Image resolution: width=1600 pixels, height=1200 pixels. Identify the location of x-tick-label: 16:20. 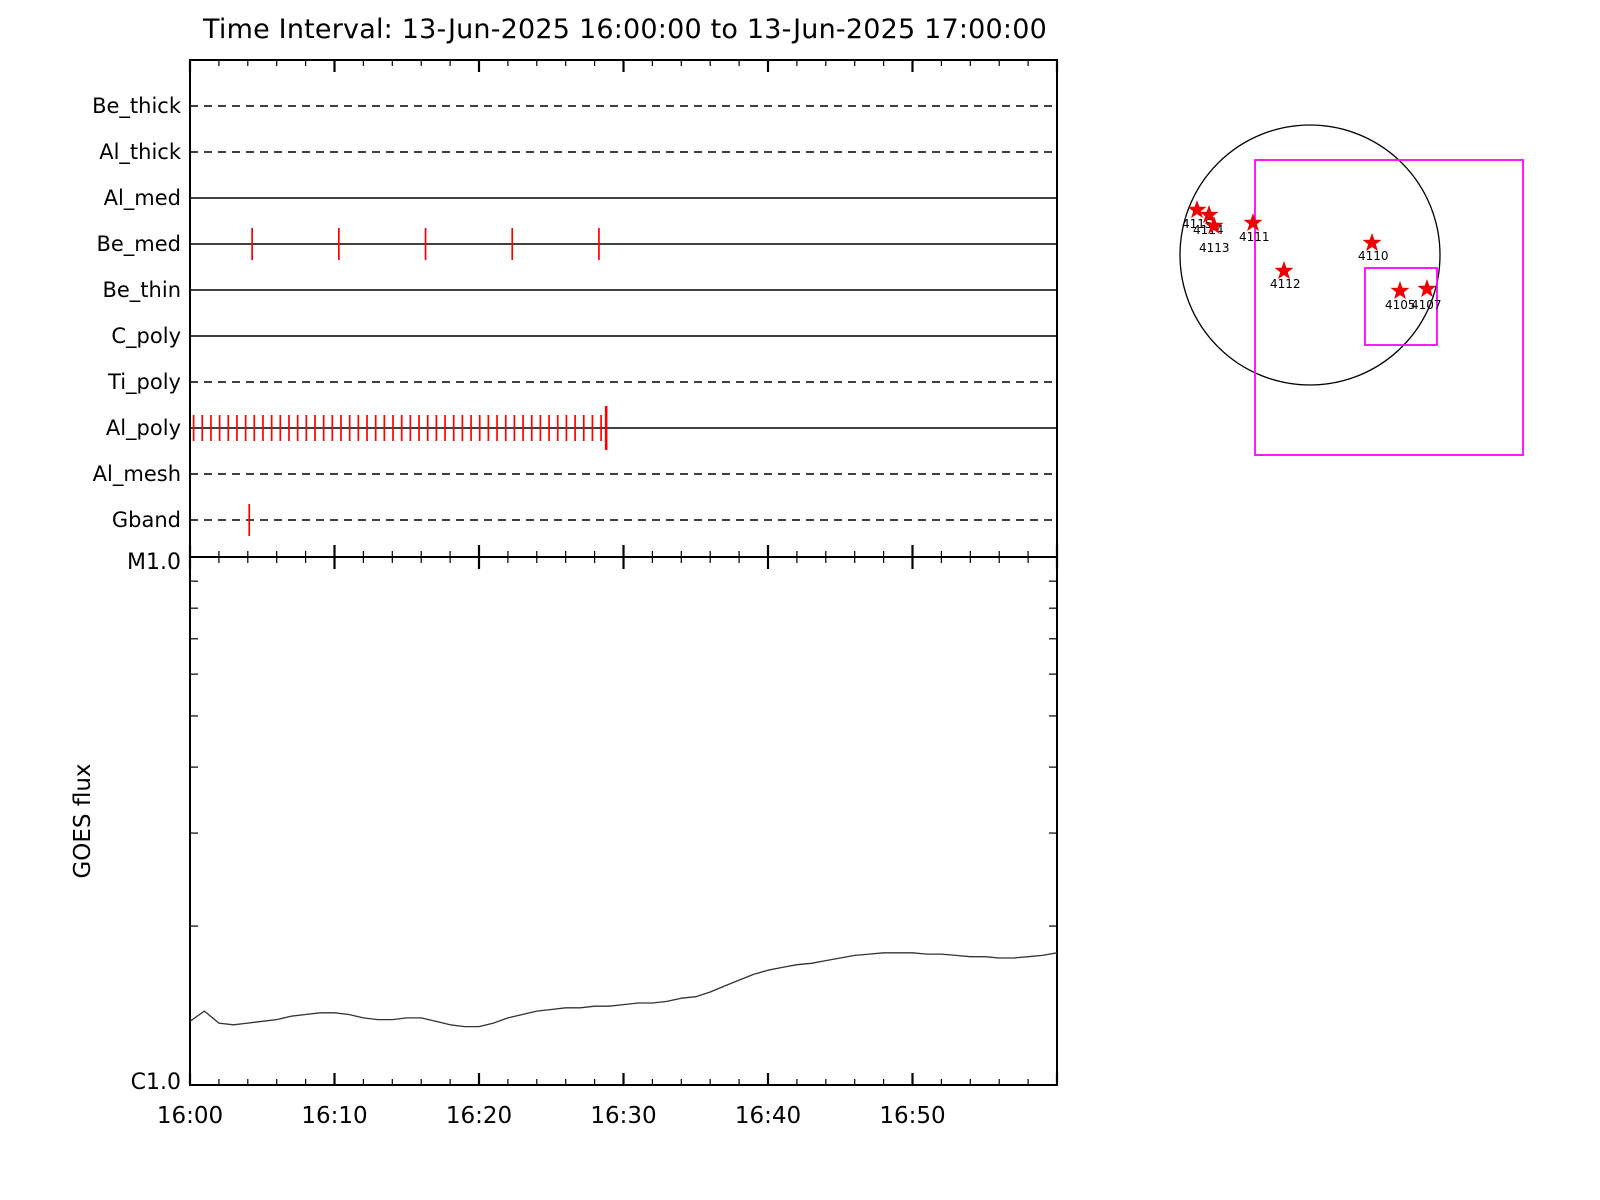
(479, 1116).